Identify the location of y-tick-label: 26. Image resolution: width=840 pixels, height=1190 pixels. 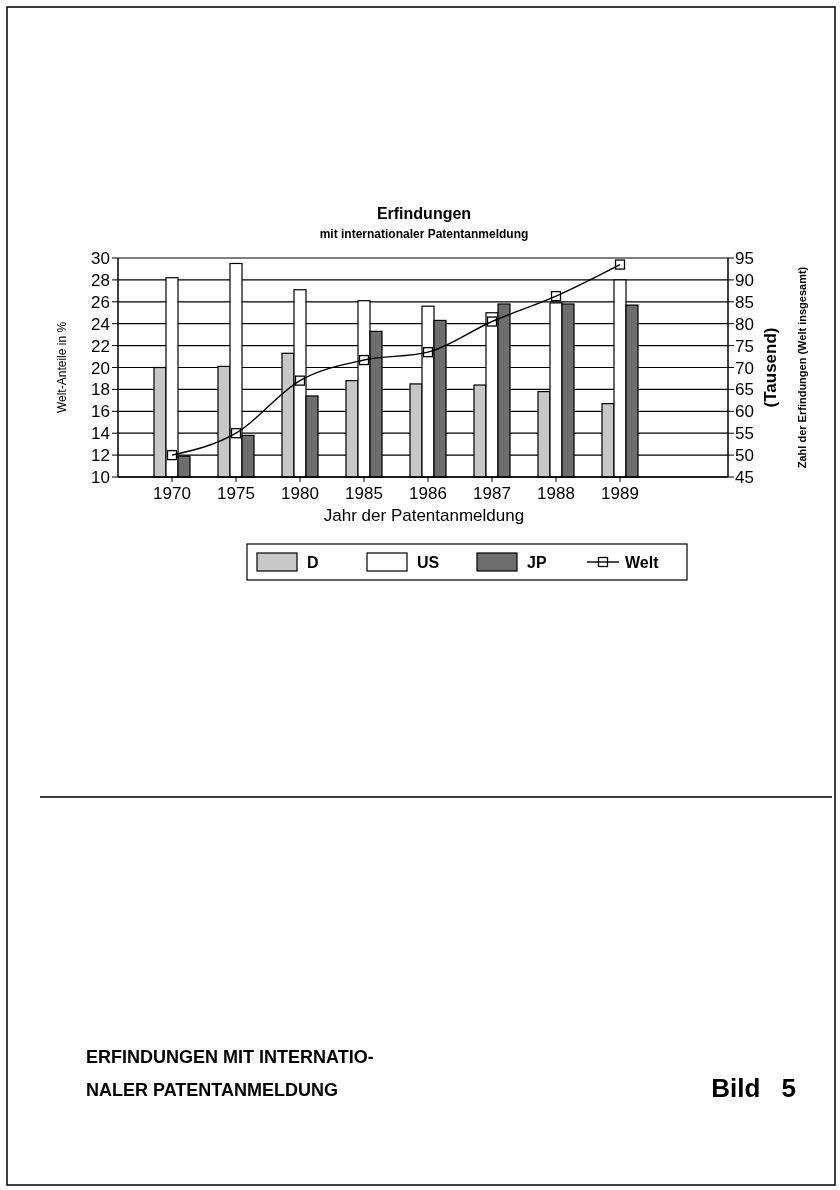
(100, 302).